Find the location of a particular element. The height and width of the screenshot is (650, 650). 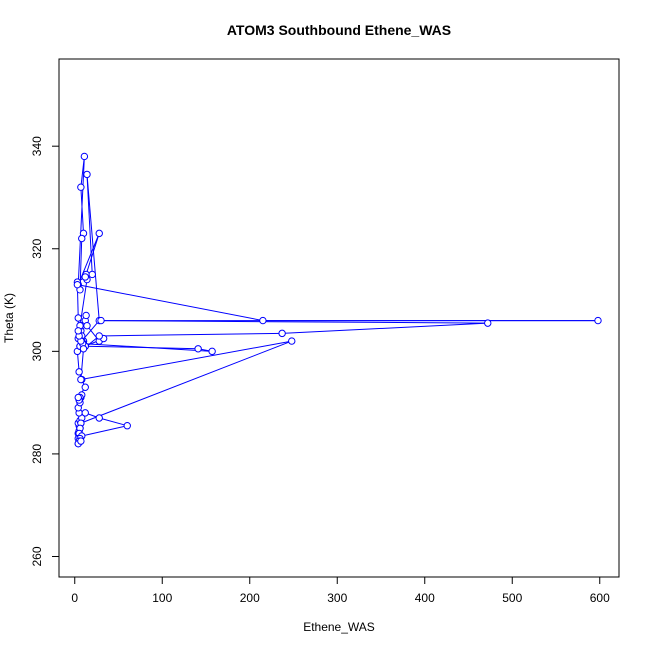

y-axis: 260 280 300 320 340 is located at coordinates (45, 351).